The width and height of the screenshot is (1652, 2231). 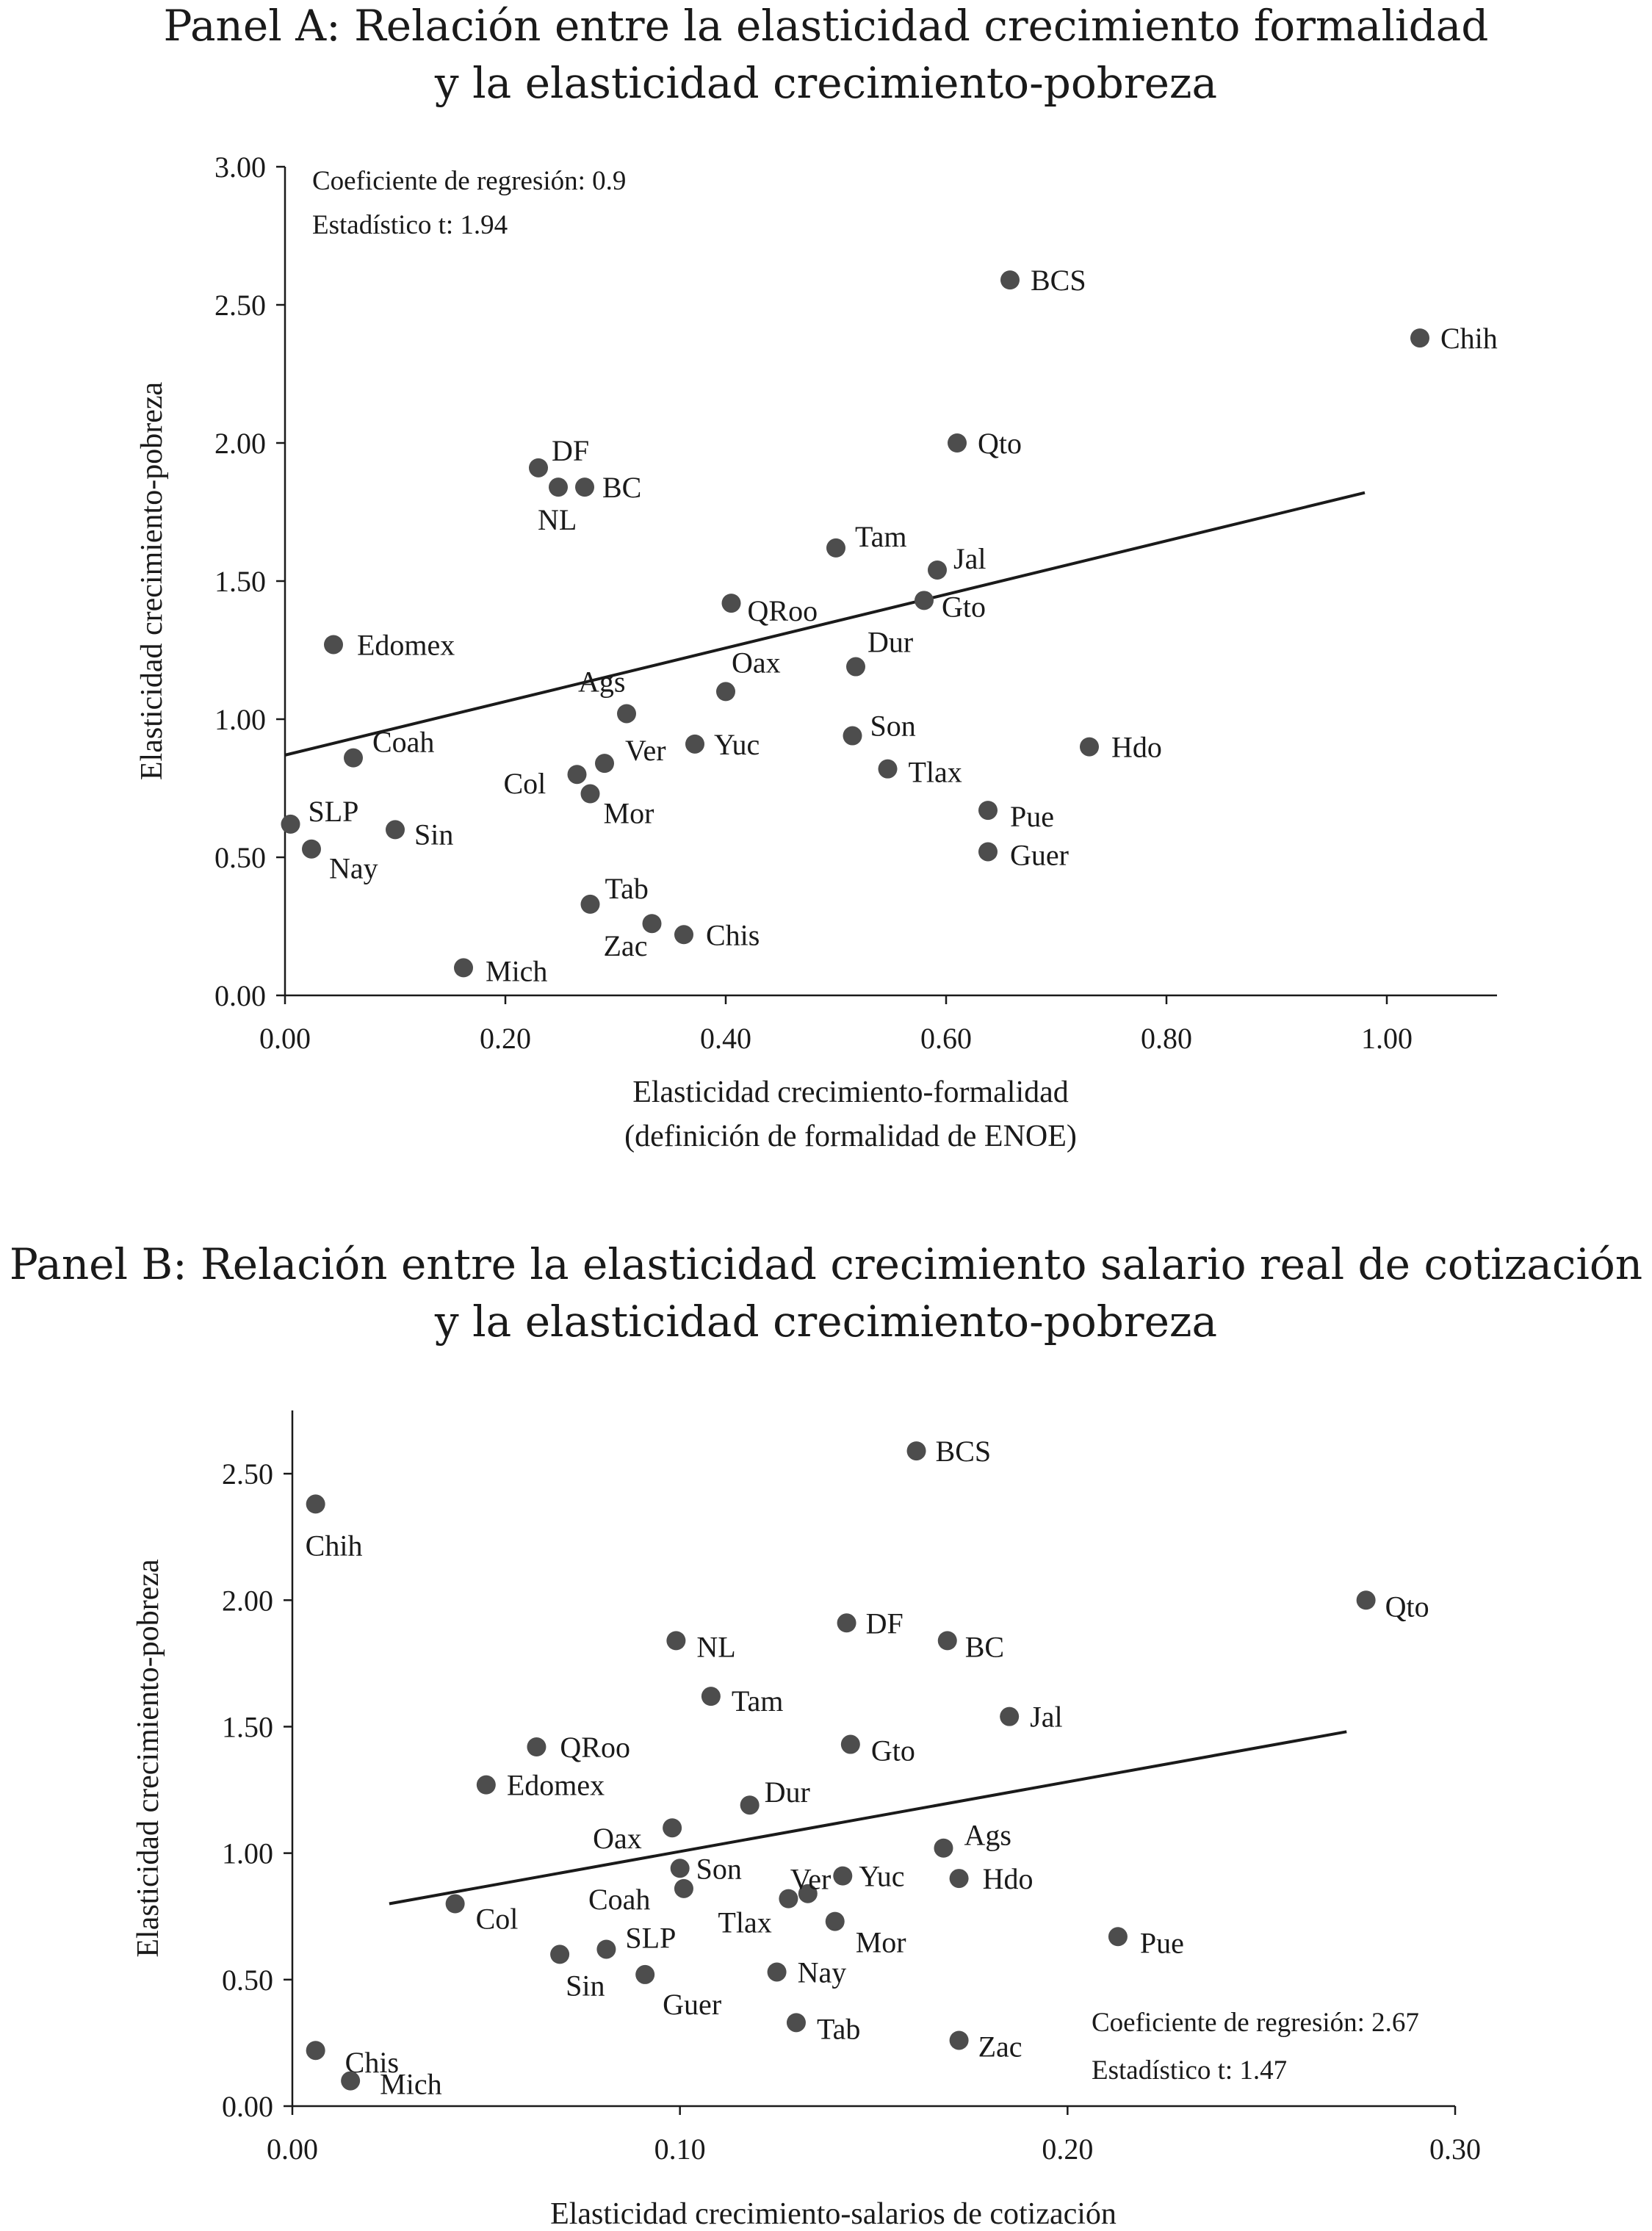 What do you see at coordinates (240, 581) in the screenshot?
I see `panel-a-y-tick-label: 1.50` at bounding box center [240, 581].